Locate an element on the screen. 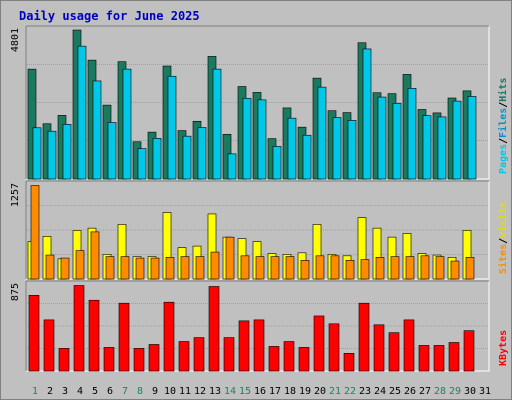 The width and height of the screenshot is (512, 400). legend-entry: Hits is located at coordinates (503, 90).